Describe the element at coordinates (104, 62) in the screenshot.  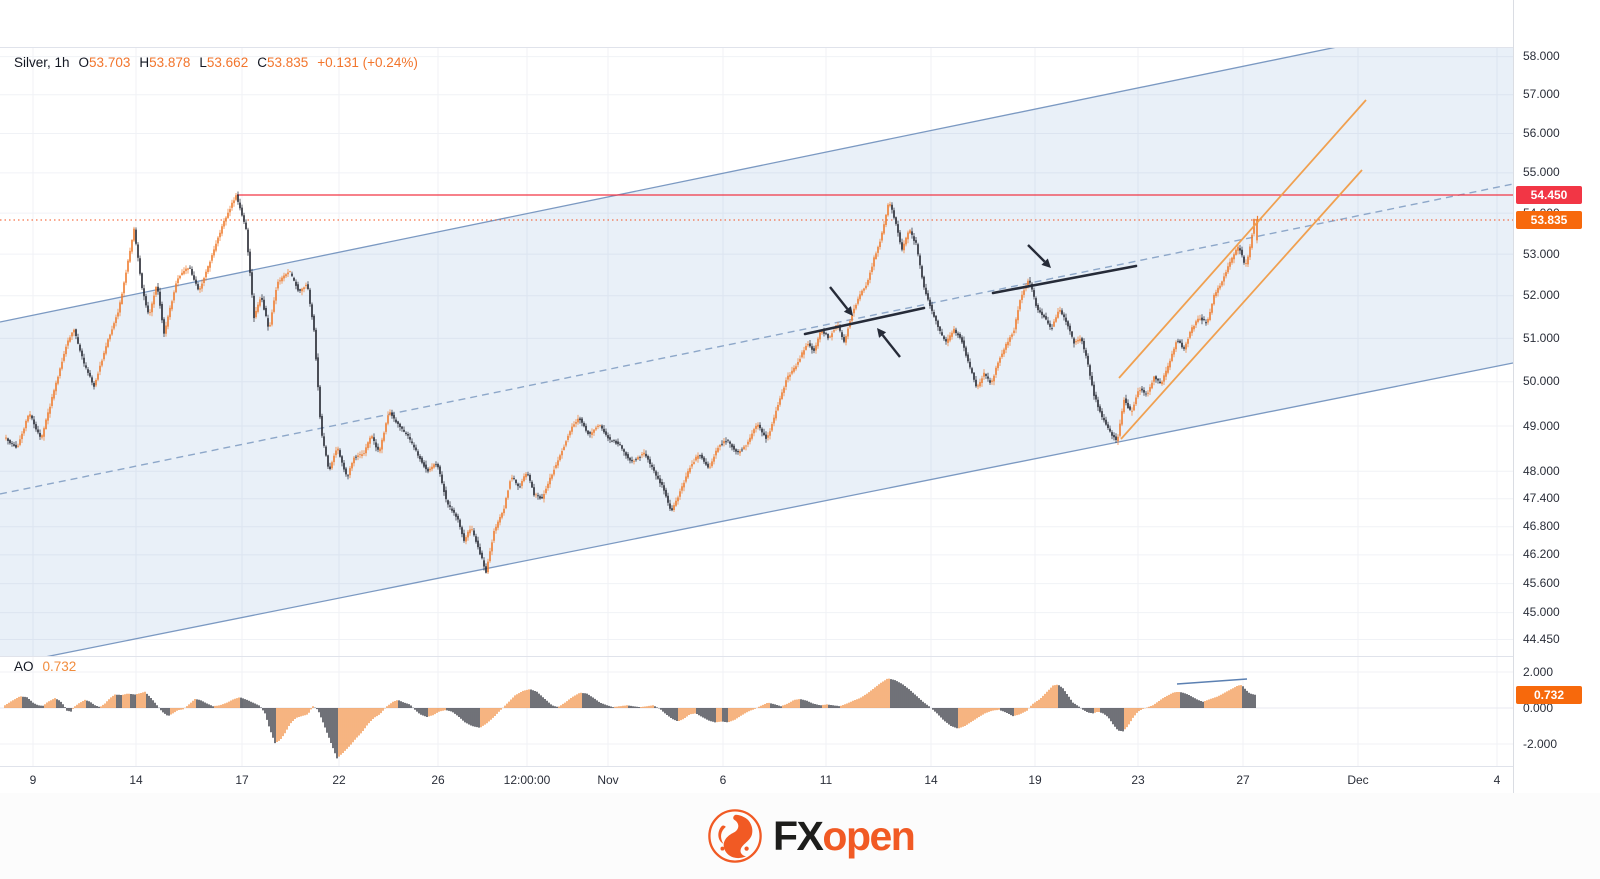
I see `ohlc-open: O53.703` at that location.